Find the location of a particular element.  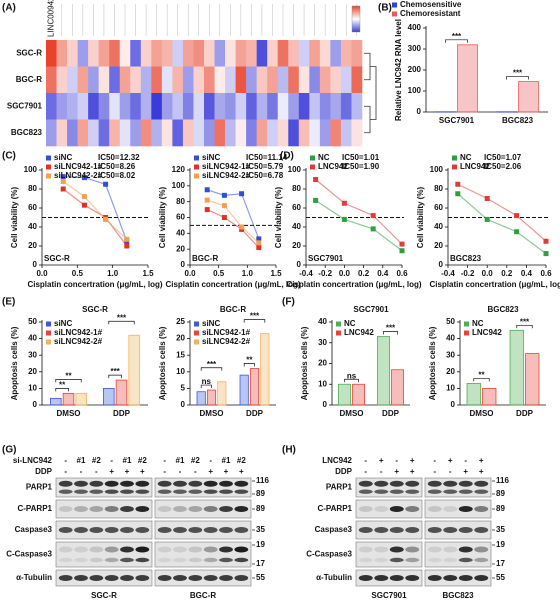

mw-label: 19 is located at coordinates (260, 544).